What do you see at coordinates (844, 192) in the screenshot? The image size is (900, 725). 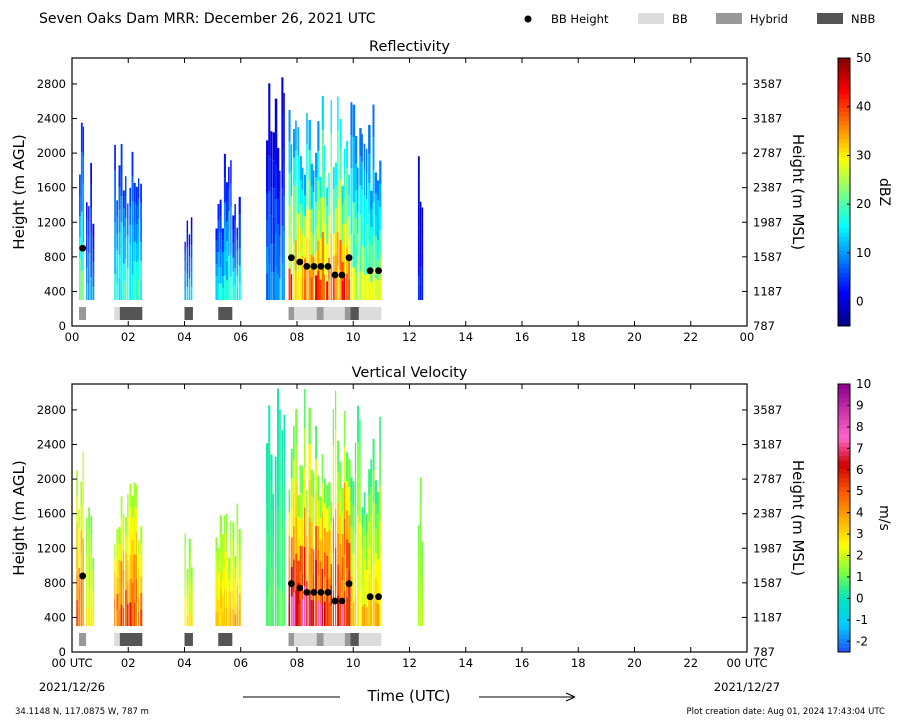 I see `colorbar-frame` at bounding box center [844, 192].